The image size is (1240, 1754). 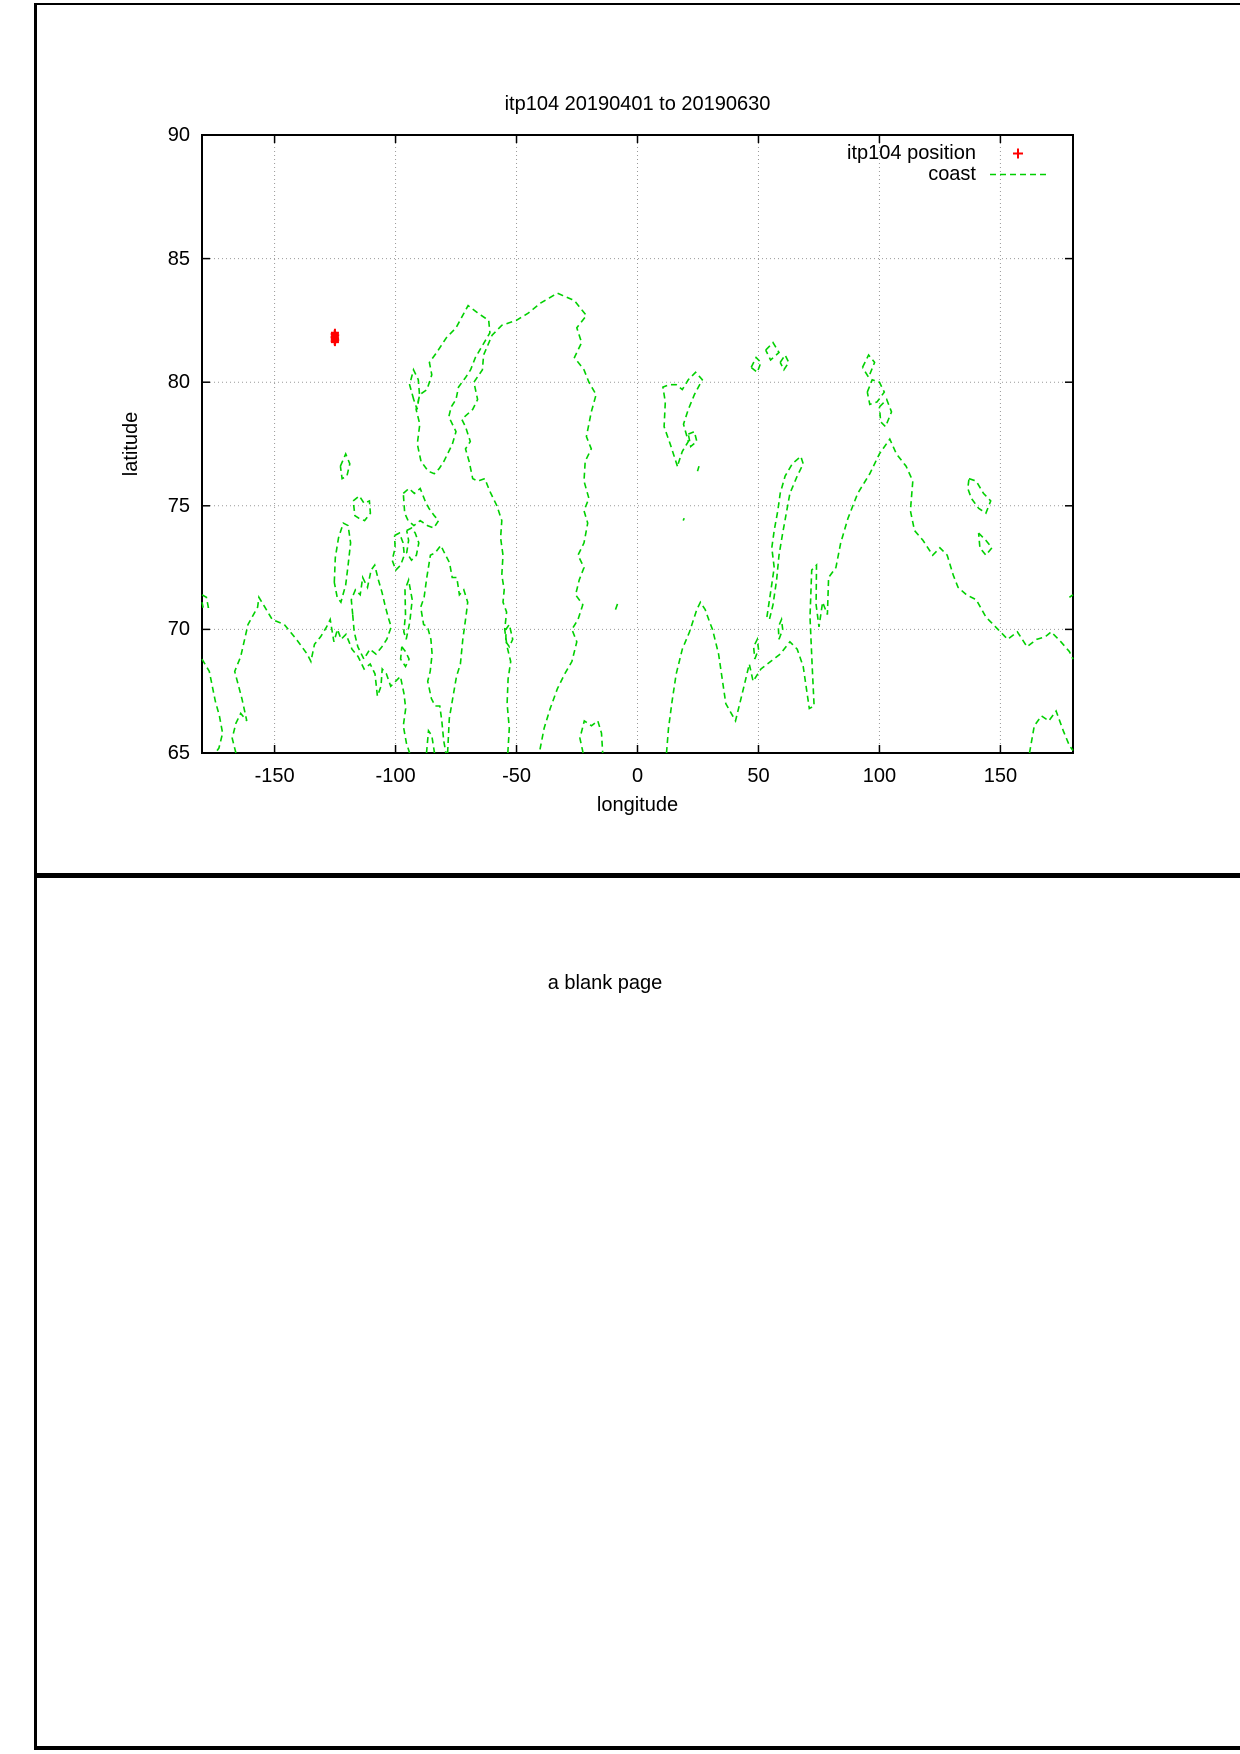 I want to click on page-border-bottom, so click(x=637, y=1748).